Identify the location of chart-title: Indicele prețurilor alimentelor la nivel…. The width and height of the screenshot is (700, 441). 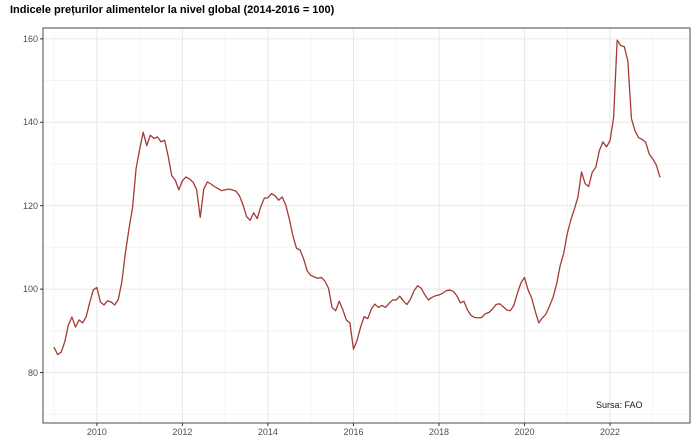
(172, 10).